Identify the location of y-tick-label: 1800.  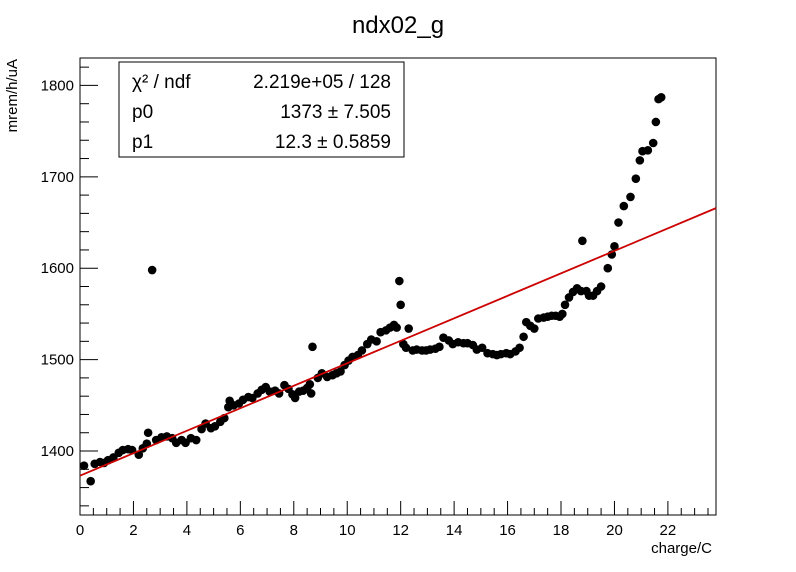
(57, 85).